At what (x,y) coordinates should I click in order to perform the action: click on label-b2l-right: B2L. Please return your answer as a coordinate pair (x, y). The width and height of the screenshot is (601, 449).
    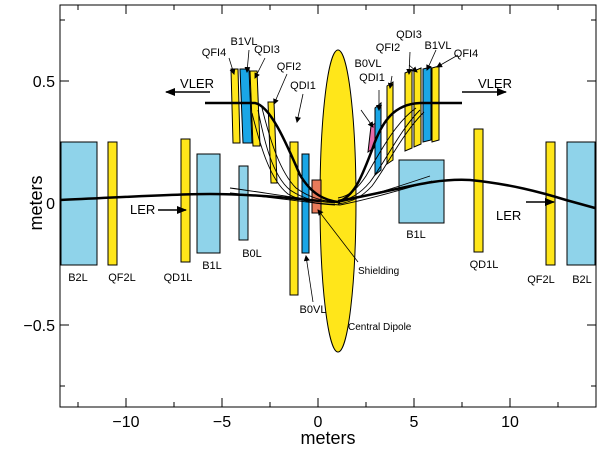
    Looking at the image, I should click on (582, 280).